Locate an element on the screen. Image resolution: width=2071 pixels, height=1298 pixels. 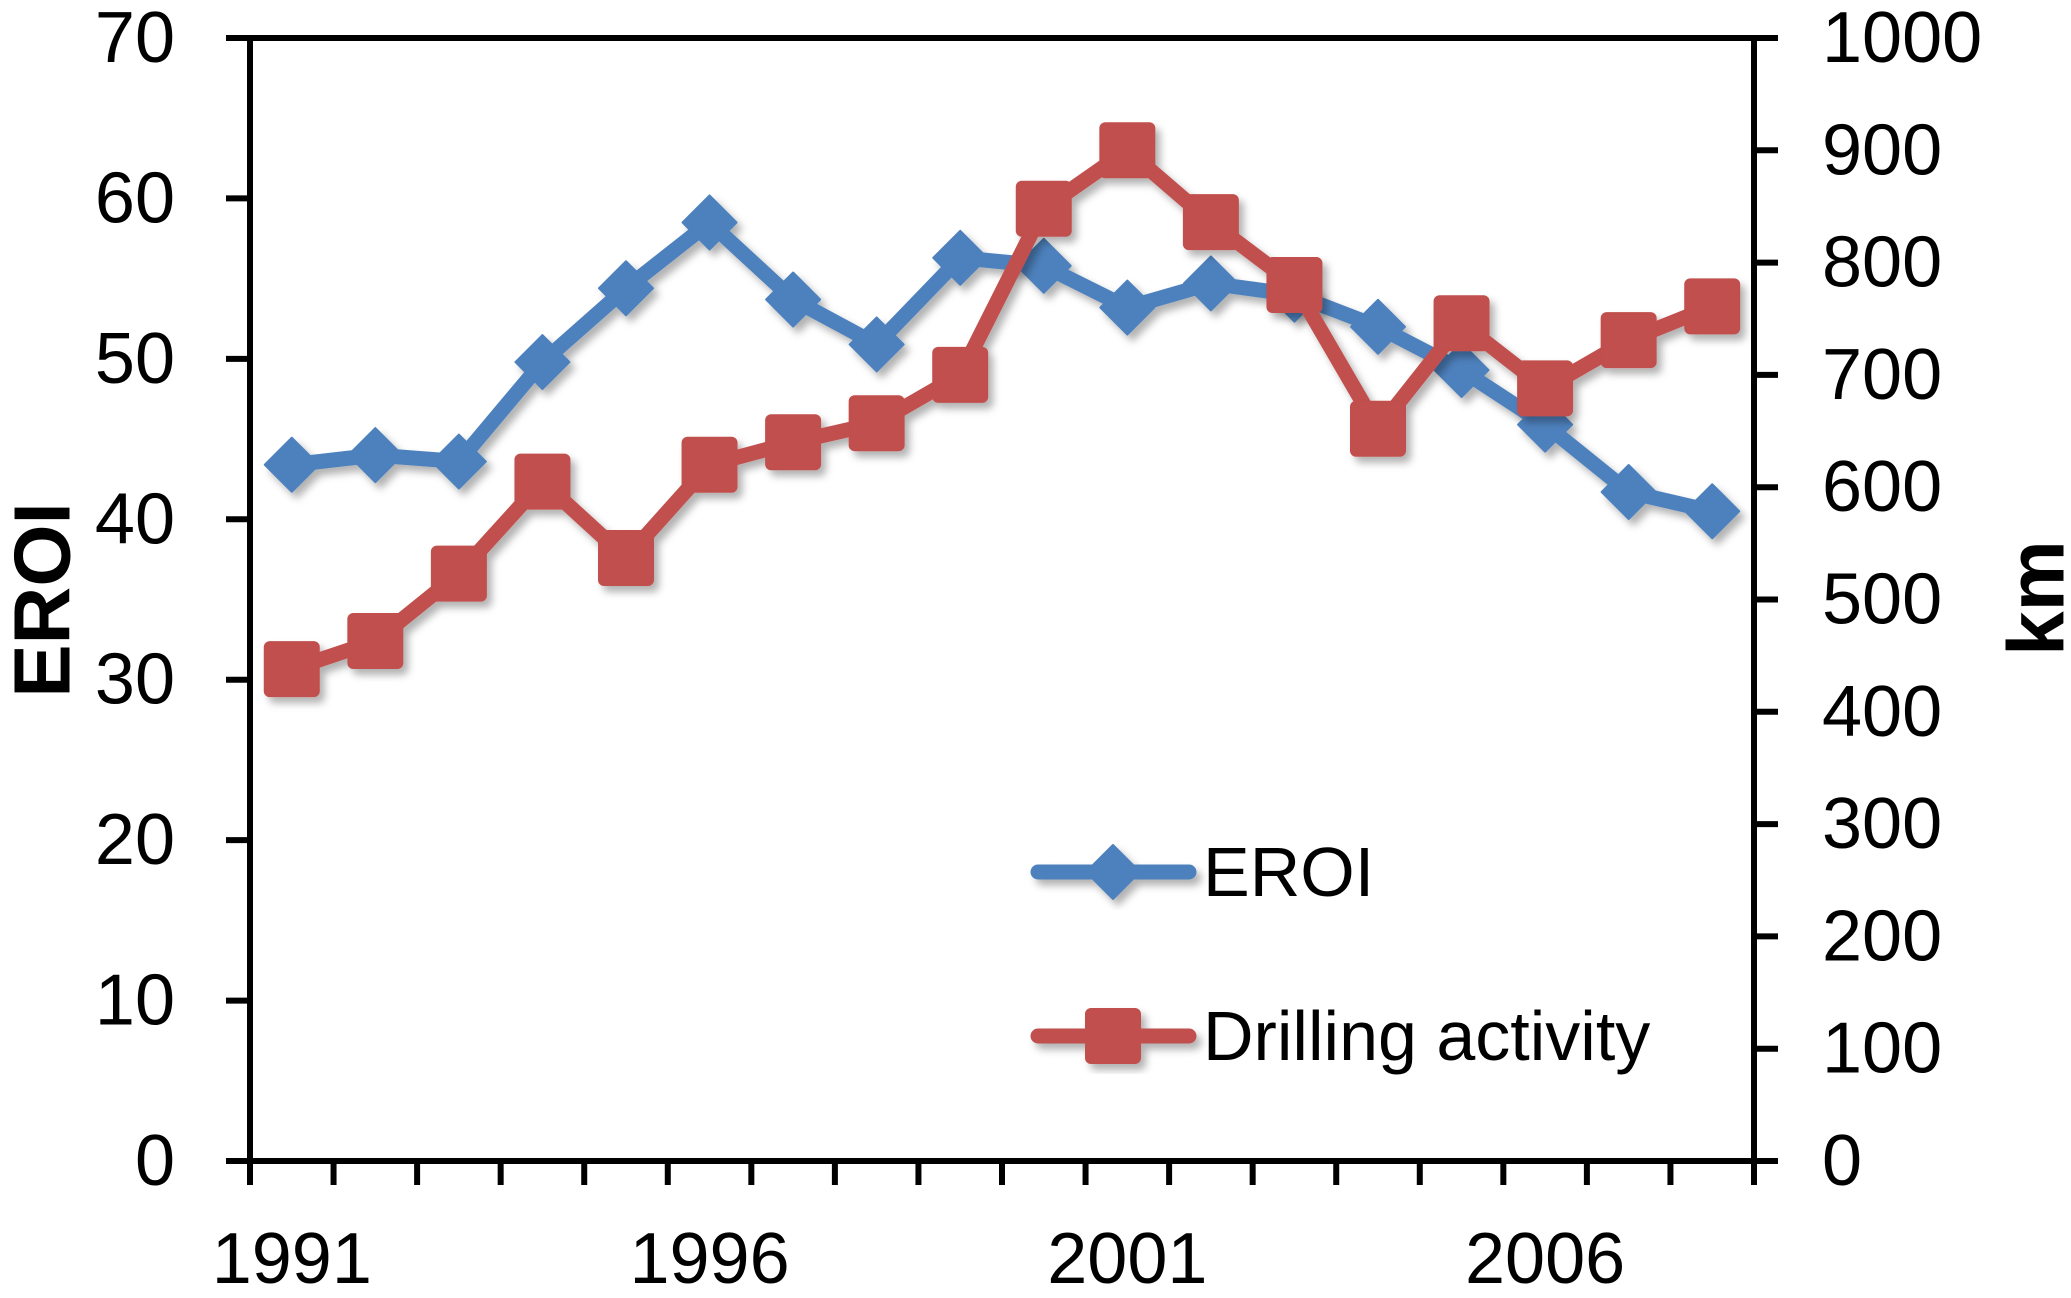
x-axis-tick-label: 2006 is located at coordinates (1545, 1258).